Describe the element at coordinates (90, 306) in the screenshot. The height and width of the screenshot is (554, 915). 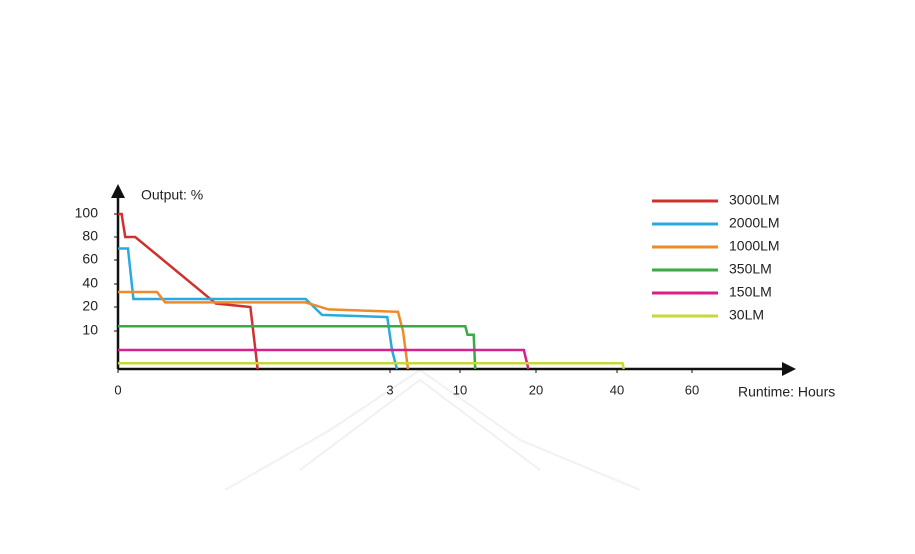
I see `y-tick-label: 20` at that location.